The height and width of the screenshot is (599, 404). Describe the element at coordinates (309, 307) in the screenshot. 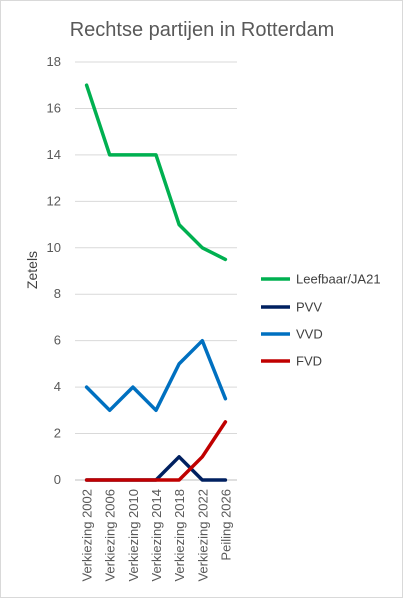

I see `legend-label-pvv: PVV` at that location.